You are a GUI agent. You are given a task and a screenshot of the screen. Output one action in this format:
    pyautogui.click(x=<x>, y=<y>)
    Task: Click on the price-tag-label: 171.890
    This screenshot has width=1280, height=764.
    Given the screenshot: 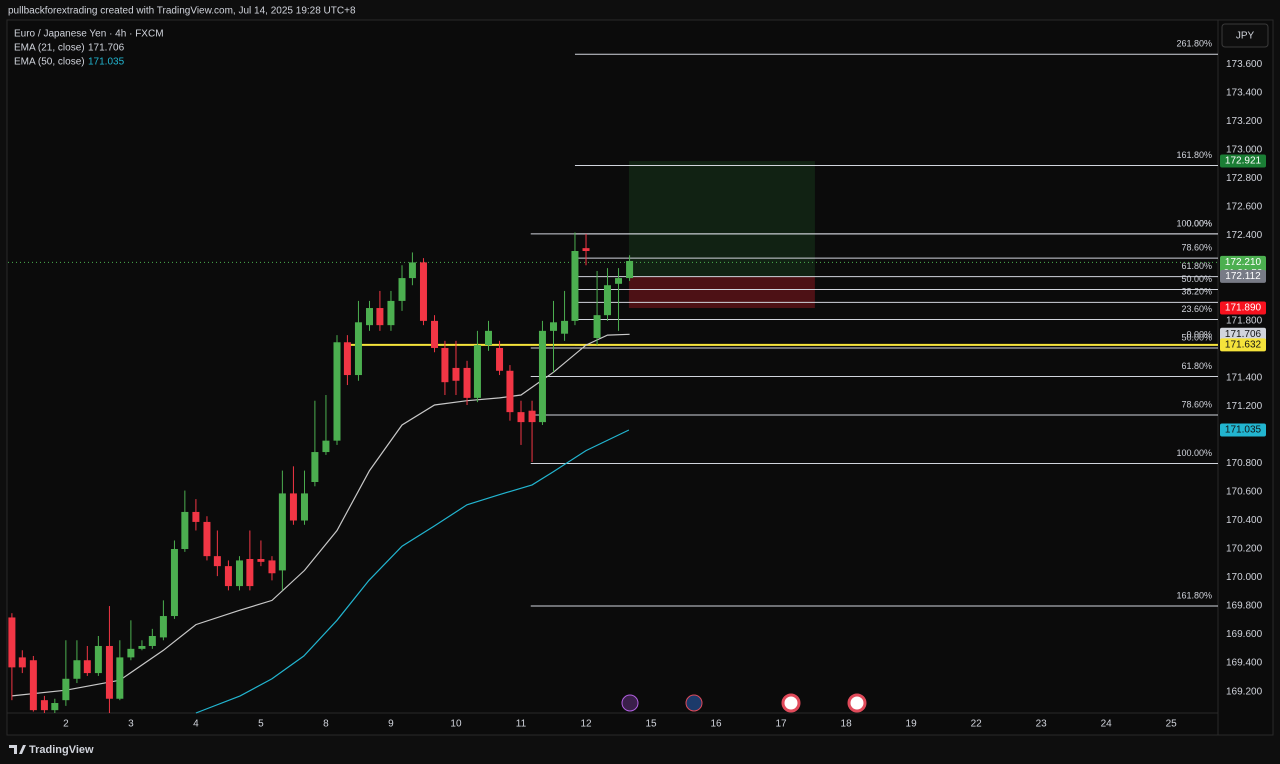 What is the action you would take?
    pyautogui.click(x=1243, y=308)
    